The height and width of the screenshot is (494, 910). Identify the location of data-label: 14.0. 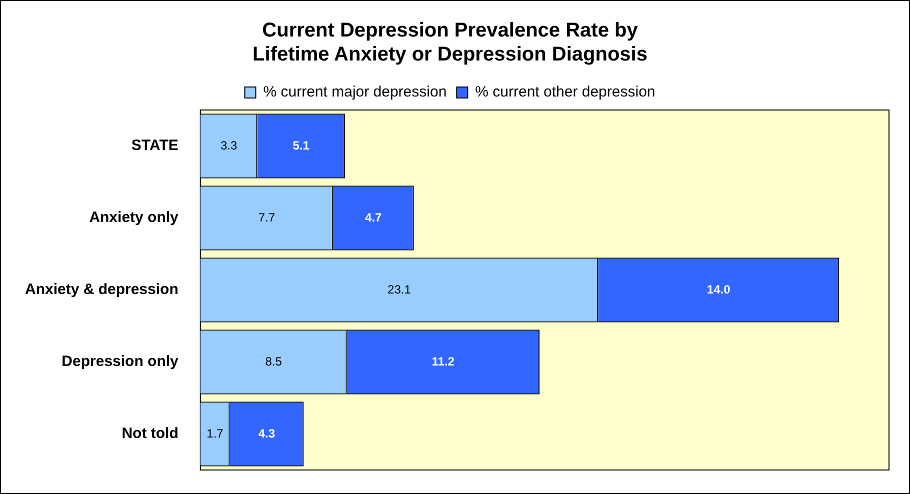
(718, 289).